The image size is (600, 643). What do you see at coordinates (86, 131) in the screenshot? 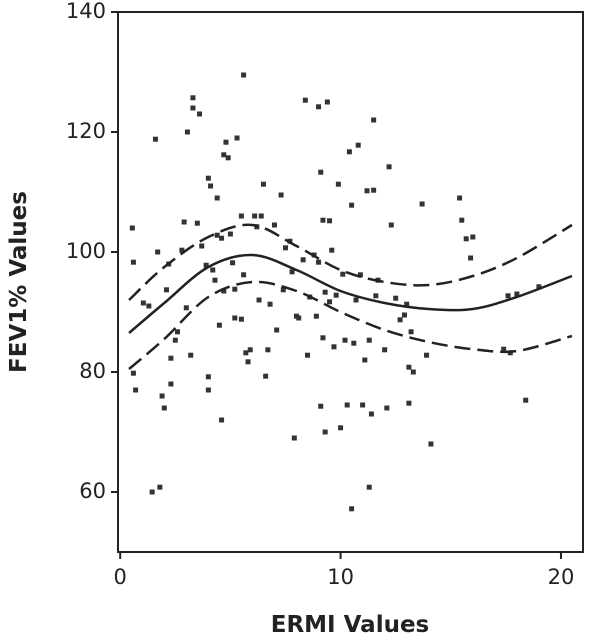
I see `y-tick-label: 120` at bounding box center [86, 131].